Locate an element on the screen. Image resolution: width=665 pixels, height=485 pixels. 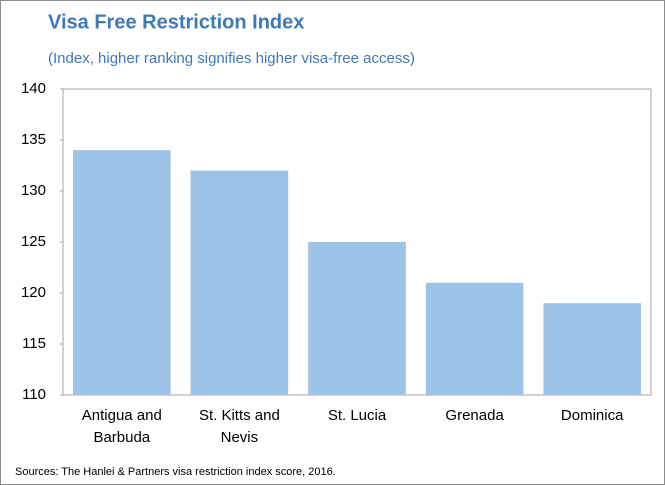
y-tick-label: 110 is located at coordinates (34, 394).